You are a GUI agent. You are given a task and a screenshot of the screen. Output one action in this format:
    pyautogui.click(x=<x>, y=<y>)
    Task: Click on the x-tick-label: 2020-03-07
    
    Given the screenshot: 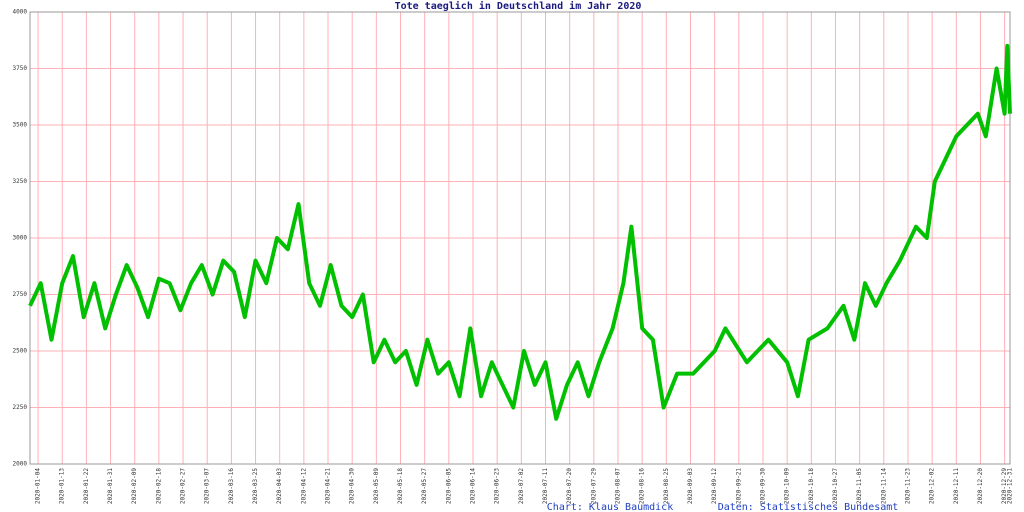 What is the action you would take?
    pyautogui.click(x=207, y=486)
    